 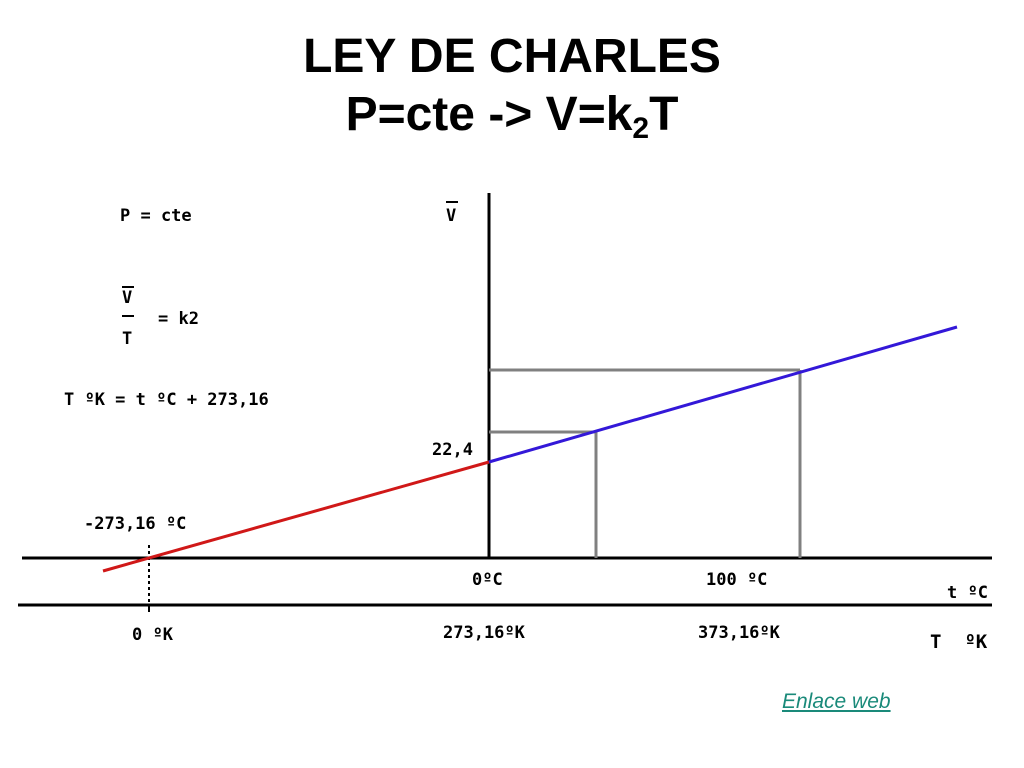 I want to click on hundred-celsius-label: 100 ºC, so click(x=736, y=580).